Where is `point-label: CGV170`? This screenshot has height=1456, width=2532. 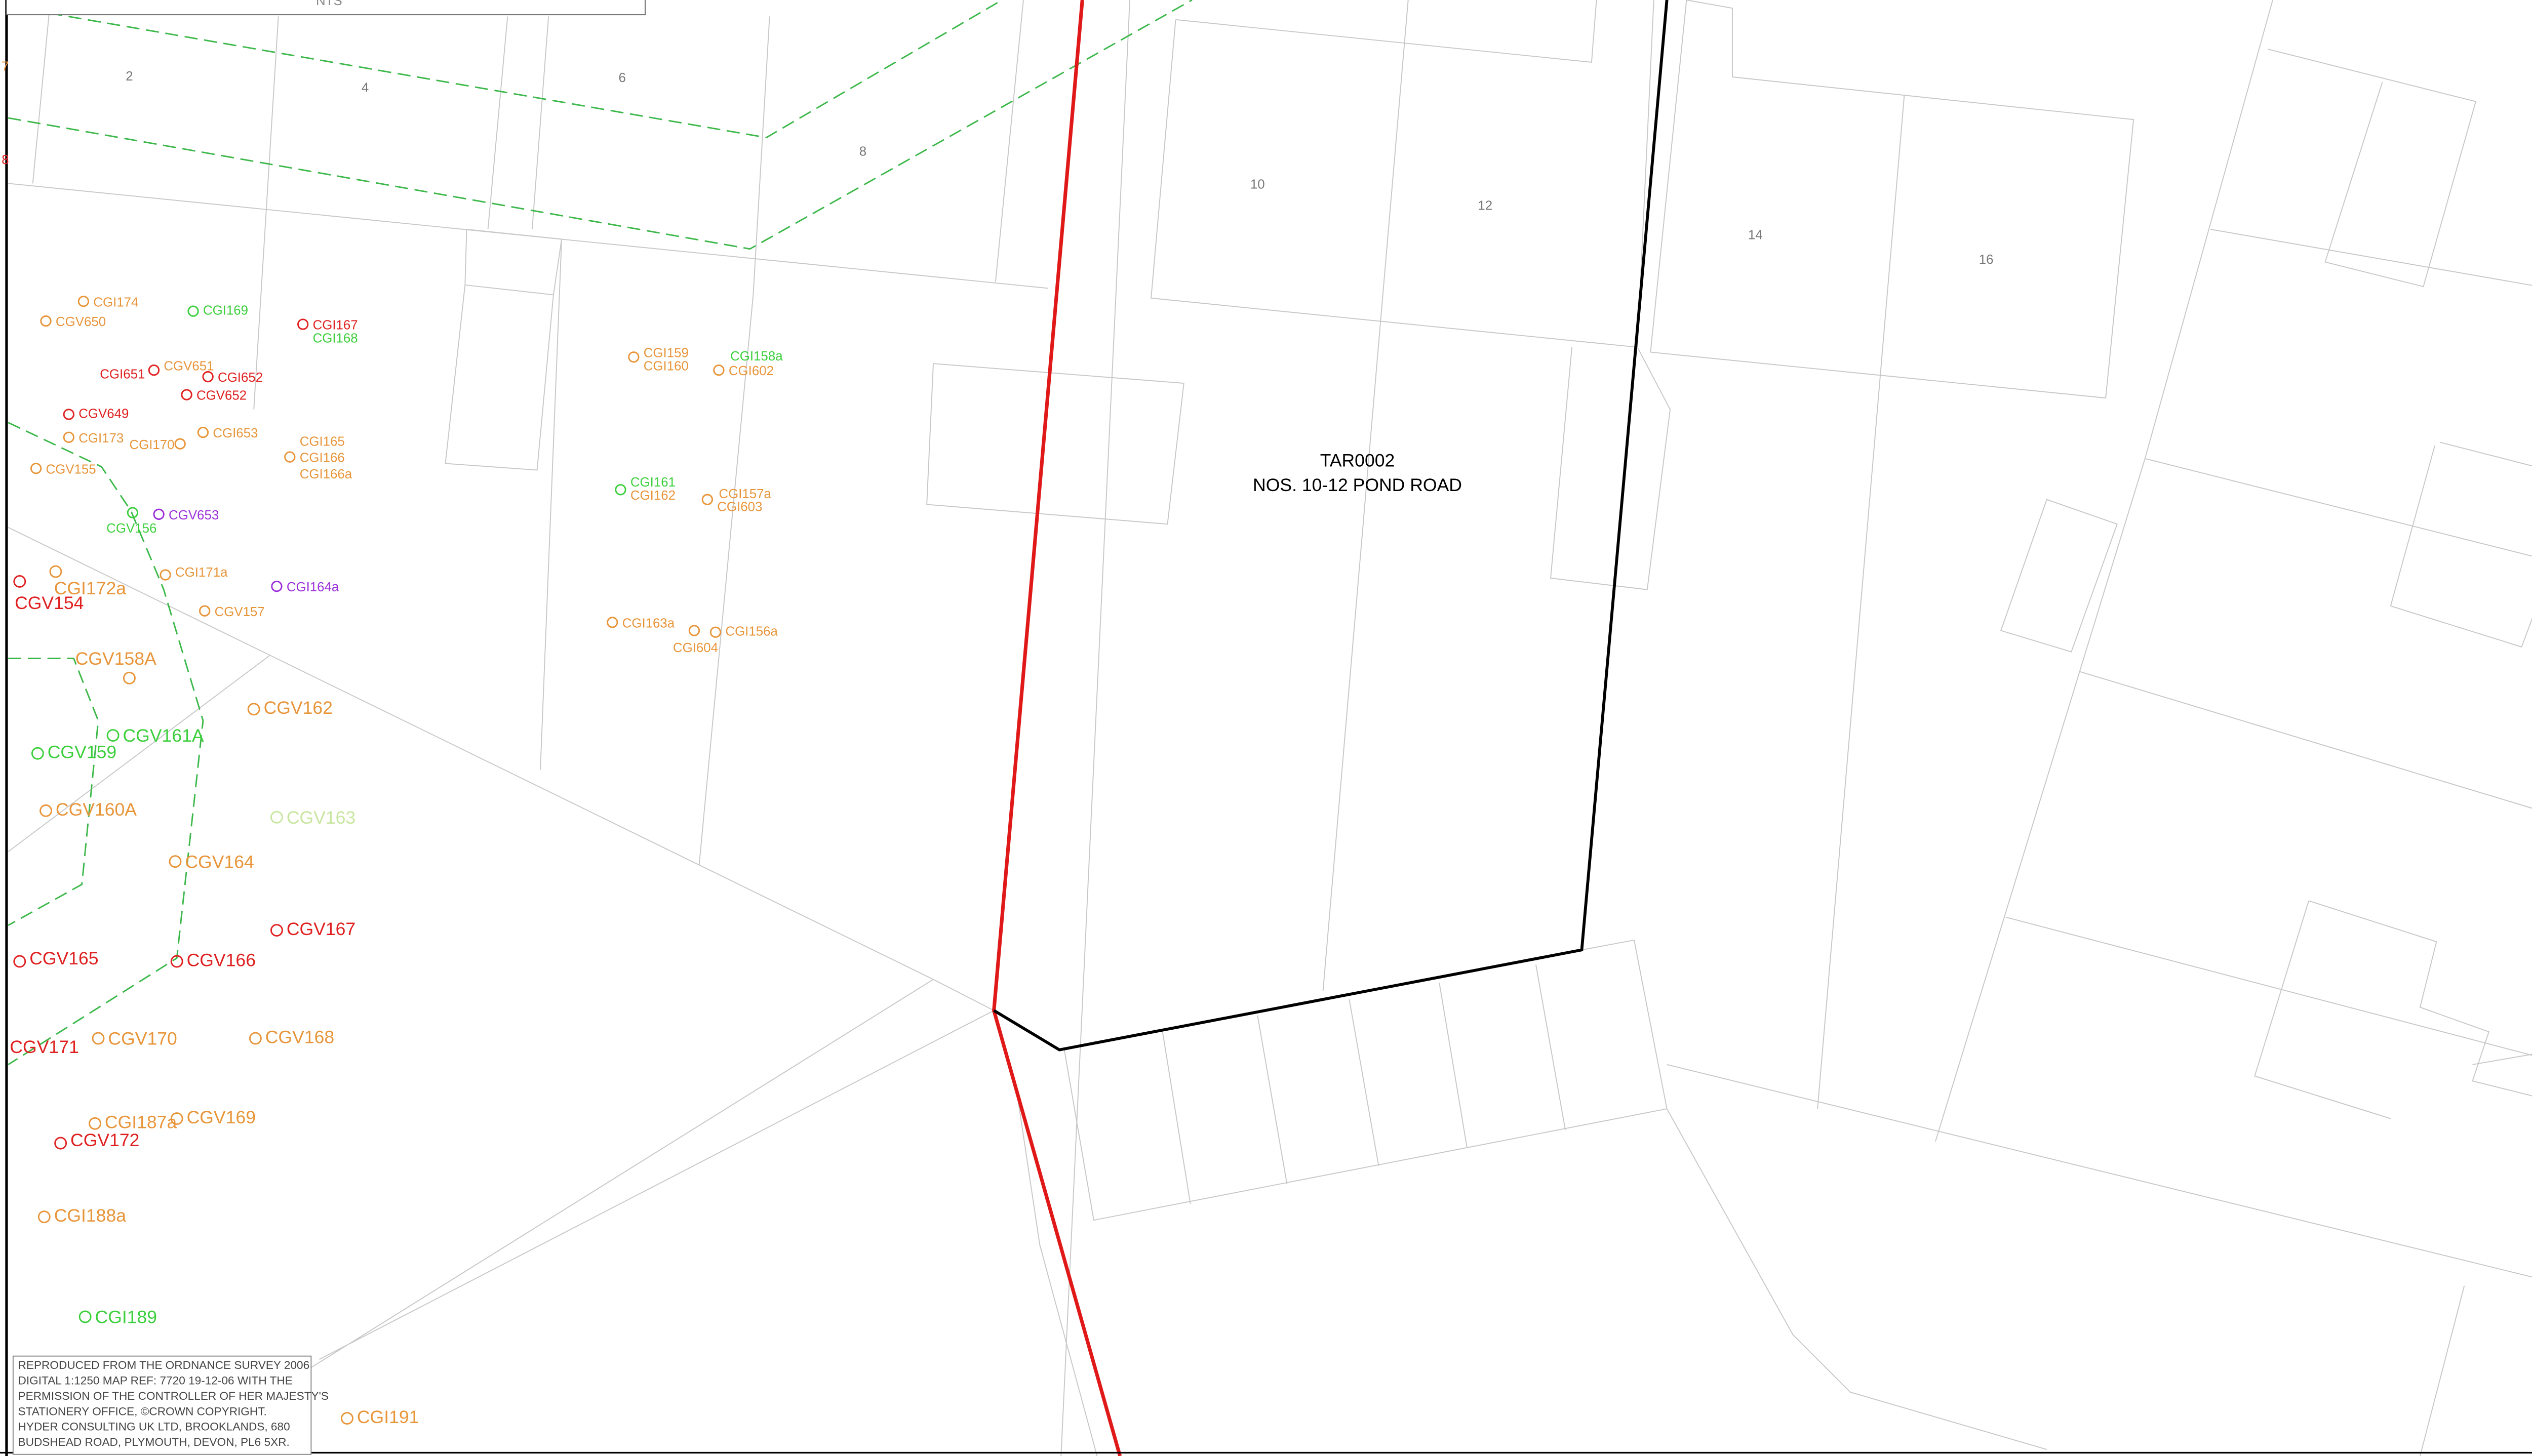 point-label: CGV170 is located at coordinates (142, 1039).